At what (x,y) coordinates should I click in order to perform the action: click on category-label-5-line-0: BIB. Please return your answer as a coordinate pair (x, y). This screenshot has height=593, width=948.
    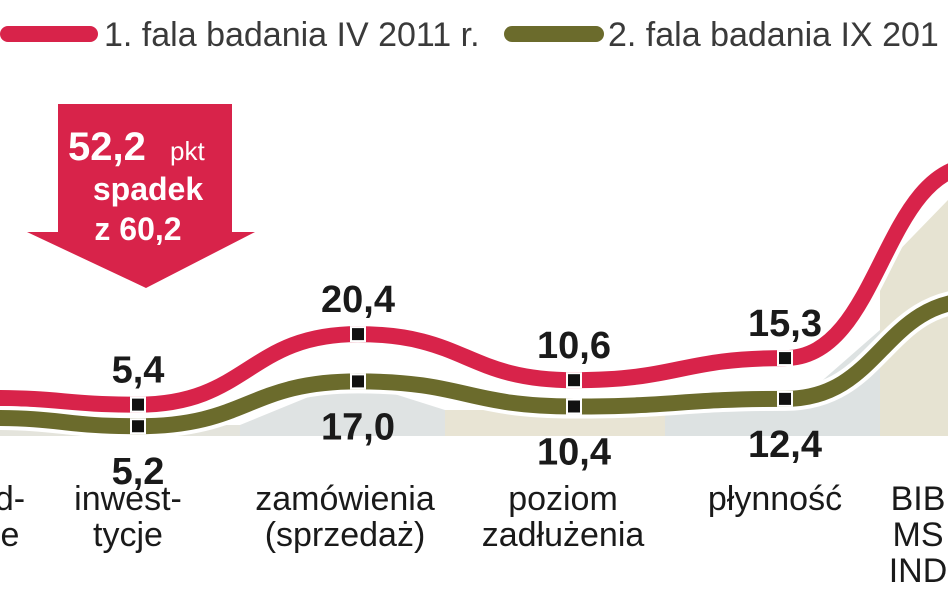
    Looking at the image, I should click on (918, 499).